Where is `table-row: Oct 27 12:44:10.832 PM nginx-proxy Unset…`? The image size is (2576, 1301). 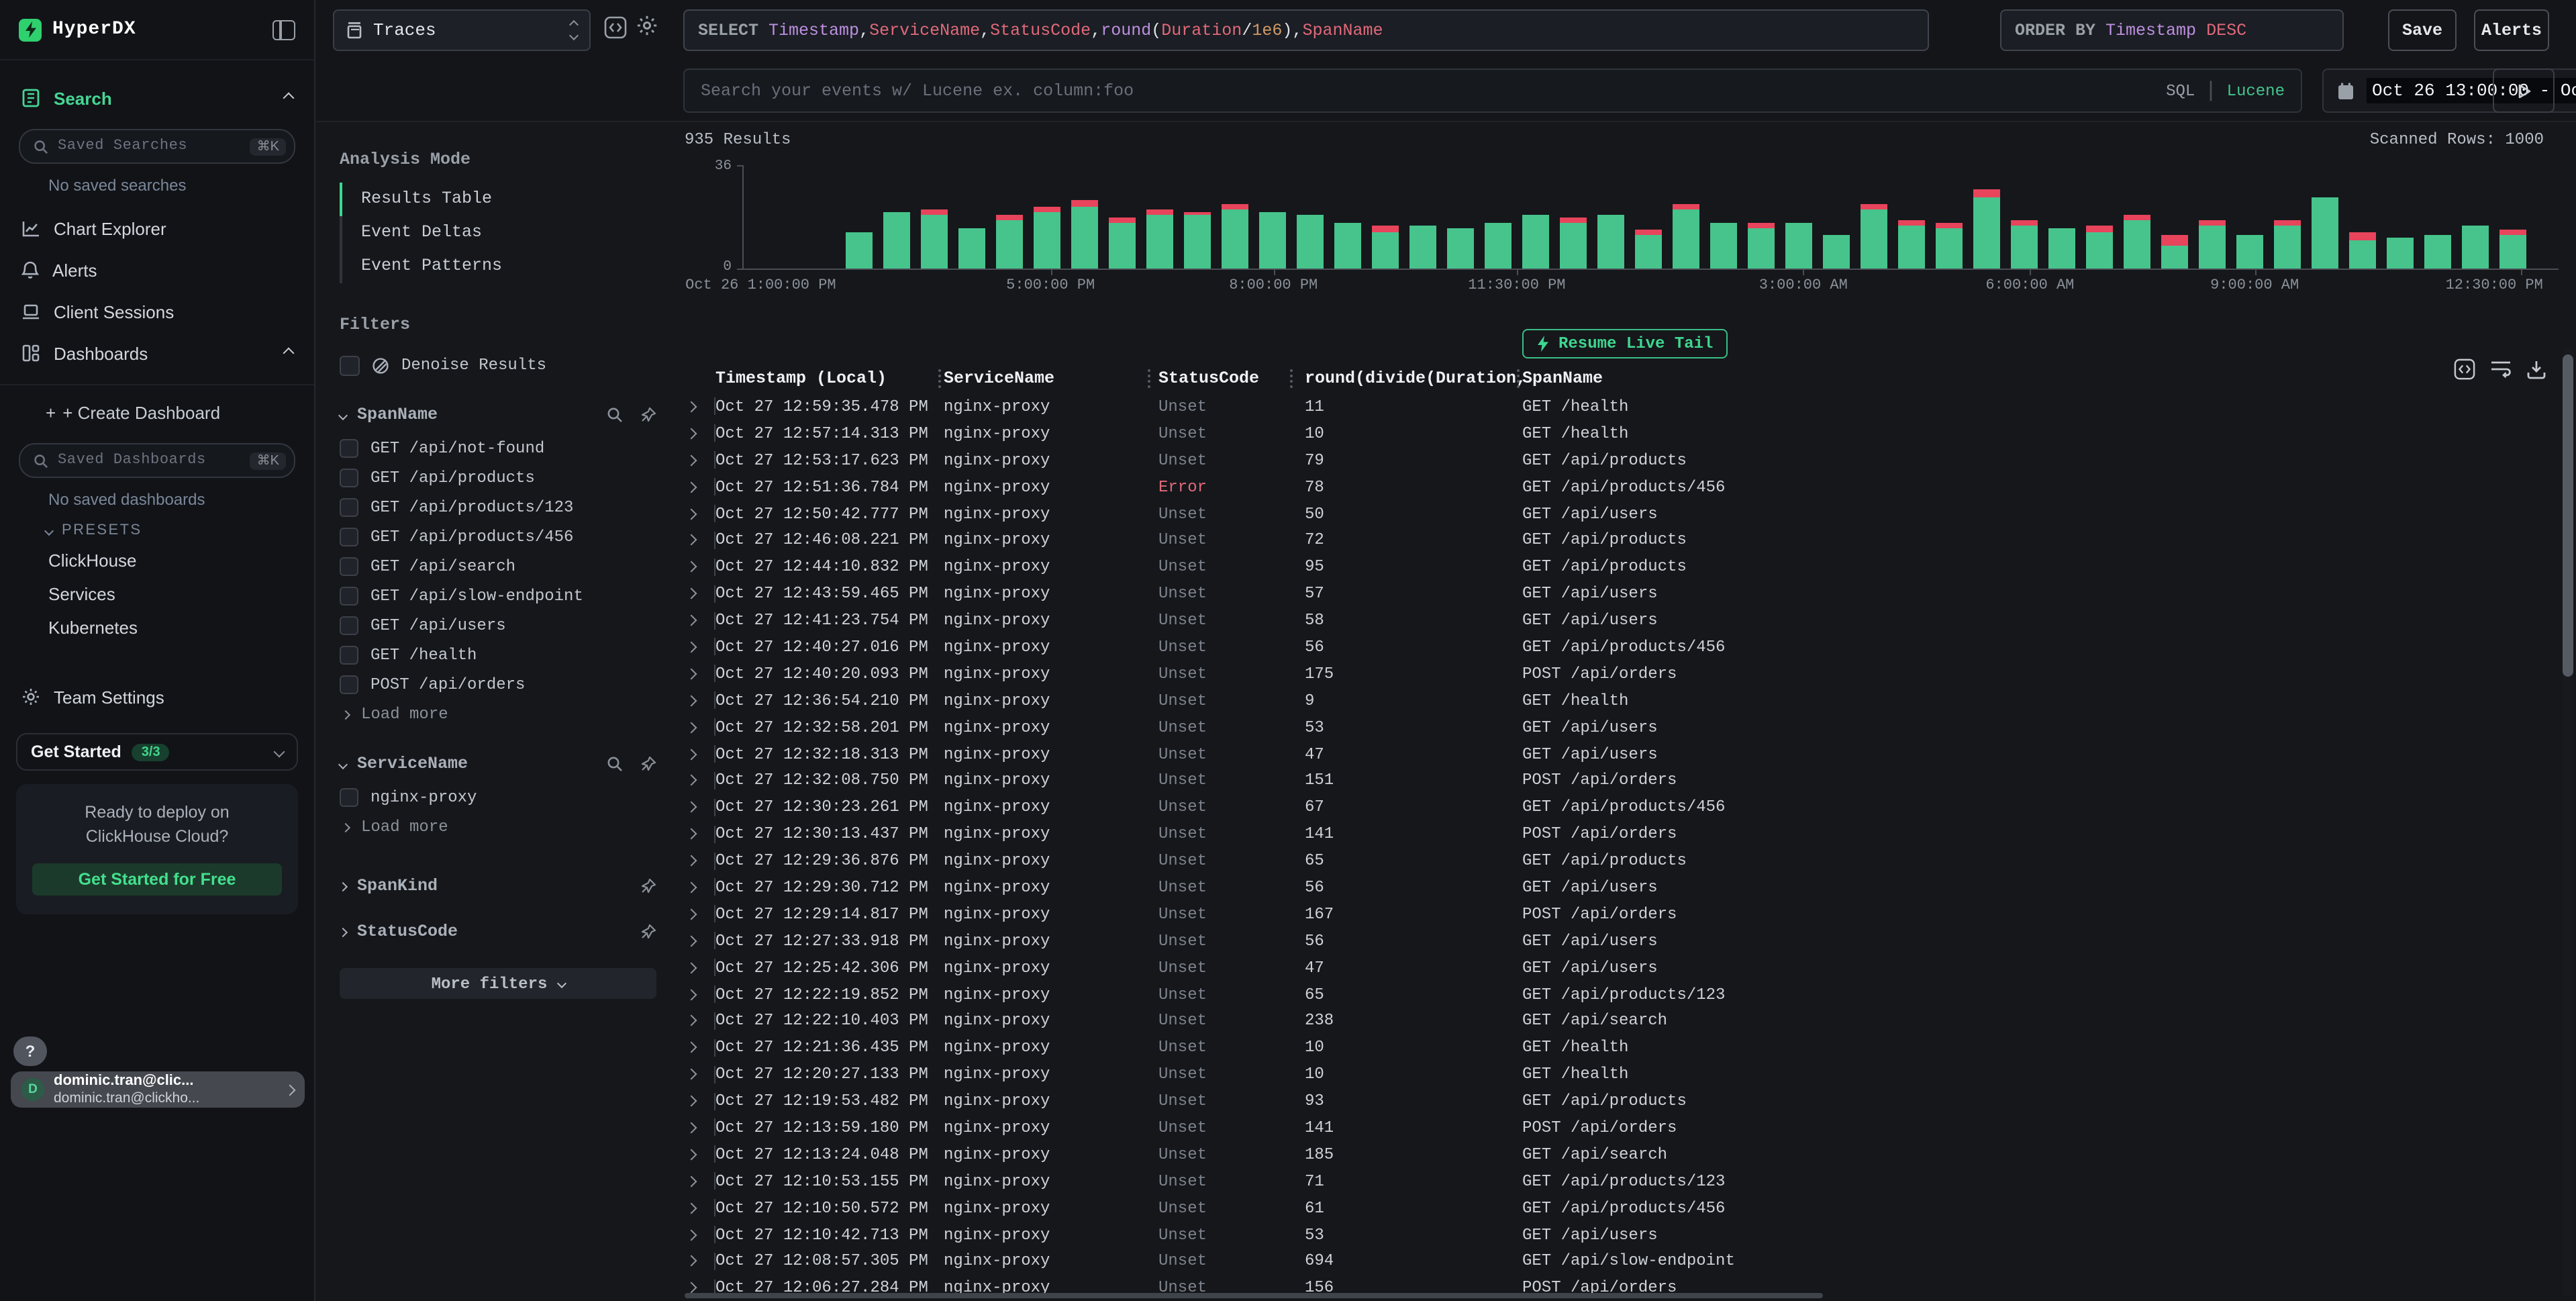 table-row: Oct 27 12:44:10.832 PM nginx-proxy Unset… is located at coordinates (1630, 568).